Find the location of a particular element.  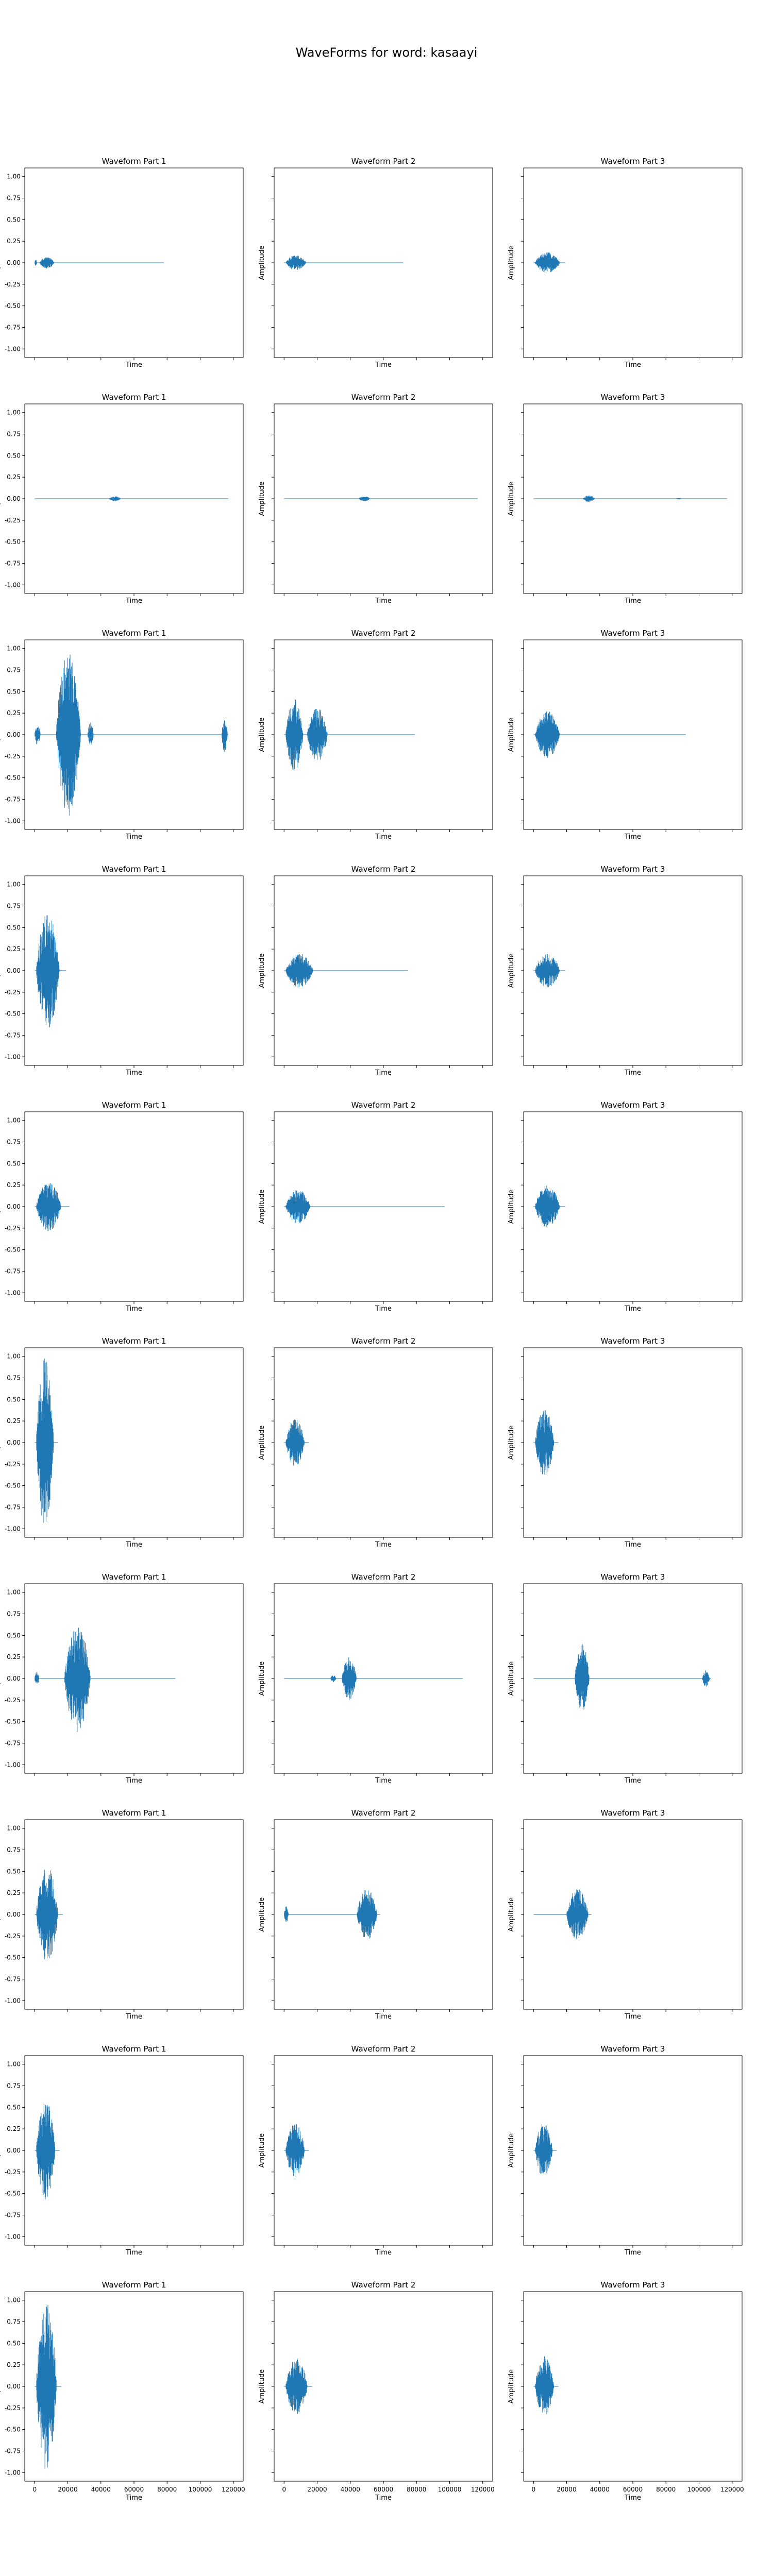

subplot-r4-c3: Waveform Part 3 Time Amplitude is located at coordinates (625, 971).